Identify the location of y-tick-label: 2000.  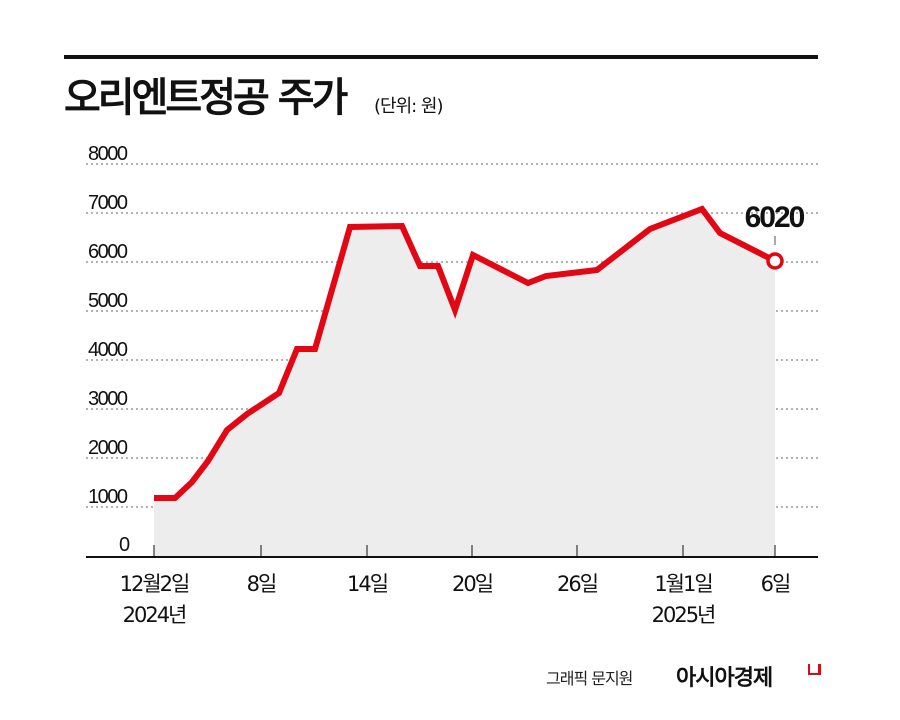
(108, 448).